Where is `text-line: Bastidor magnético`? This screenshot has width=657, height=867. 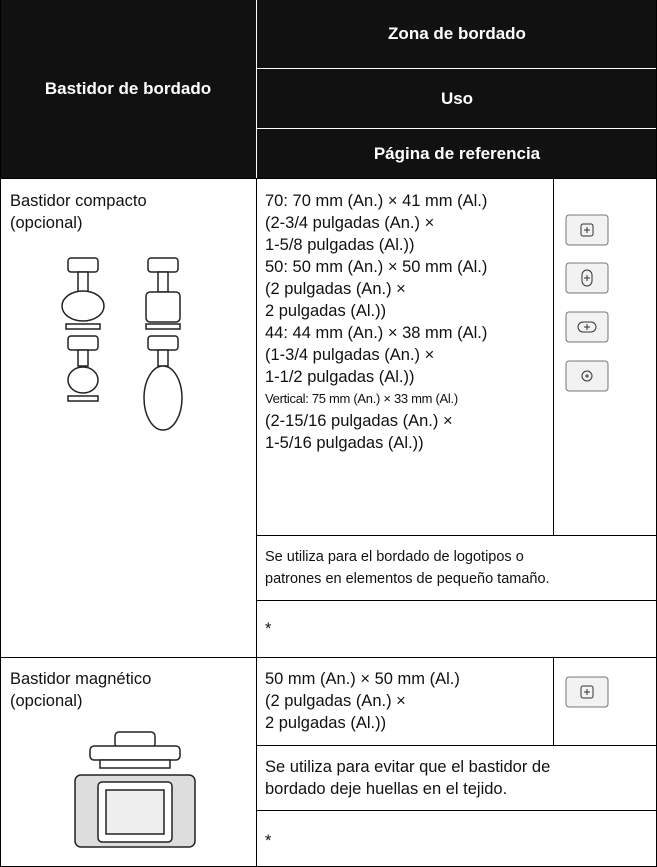
text-line: Bastidor magnético is located at coordinates (81, 679).